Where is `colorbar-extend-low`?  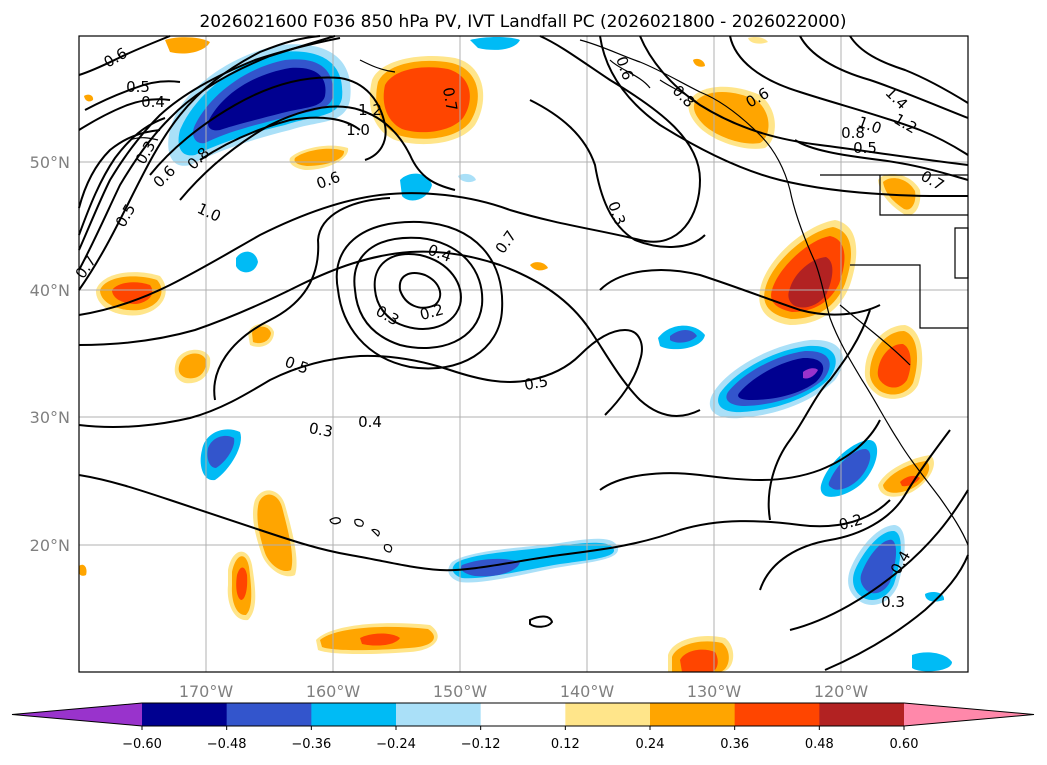
colorbar-extend-low is located at coordinates (77, 714).